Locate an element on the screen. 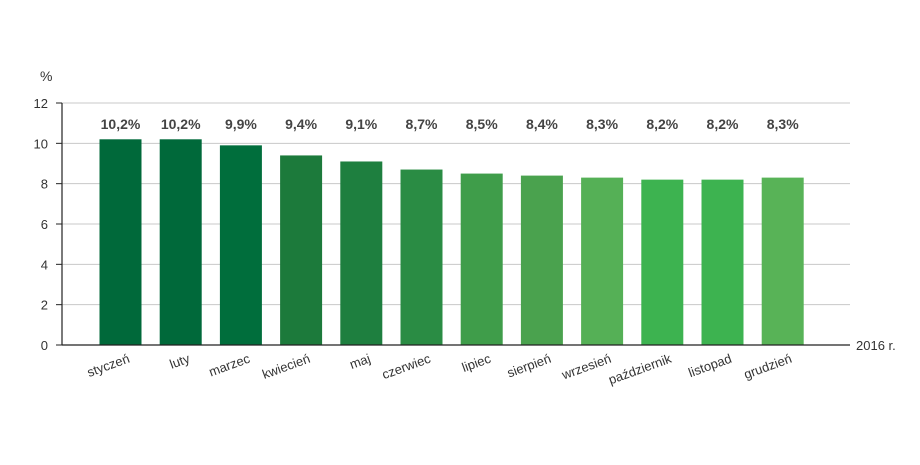 Image resolution: width=920 pixels, height=465 pixels. x-axis-label: 2016 r. is located at coordinates (876, 345).